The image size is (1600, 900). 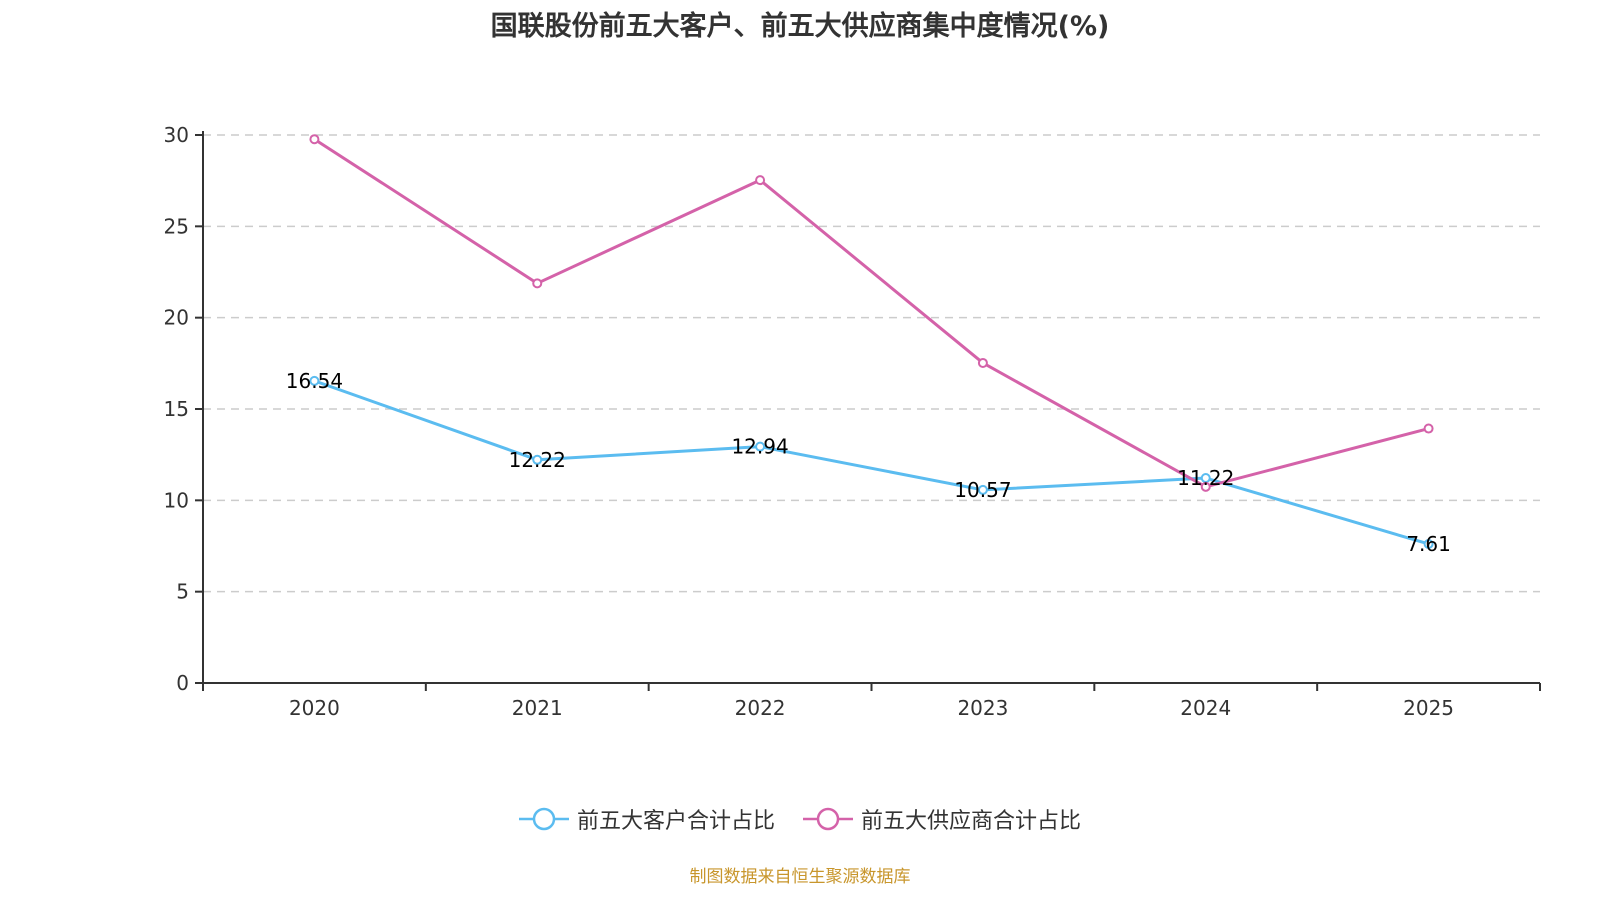 I want to click on data-label: 10.57, so click(x=982, y=490).